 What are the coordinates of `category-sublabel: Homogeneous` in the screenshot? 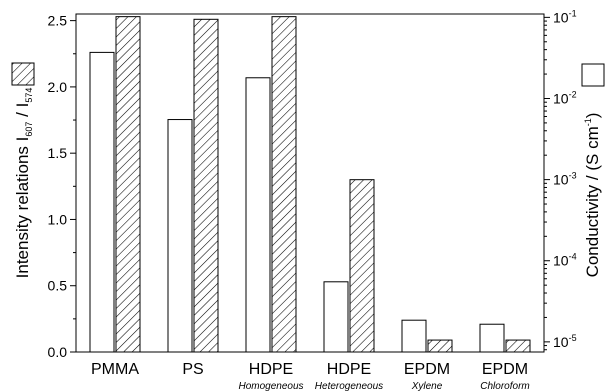 It's located at (270, 386).